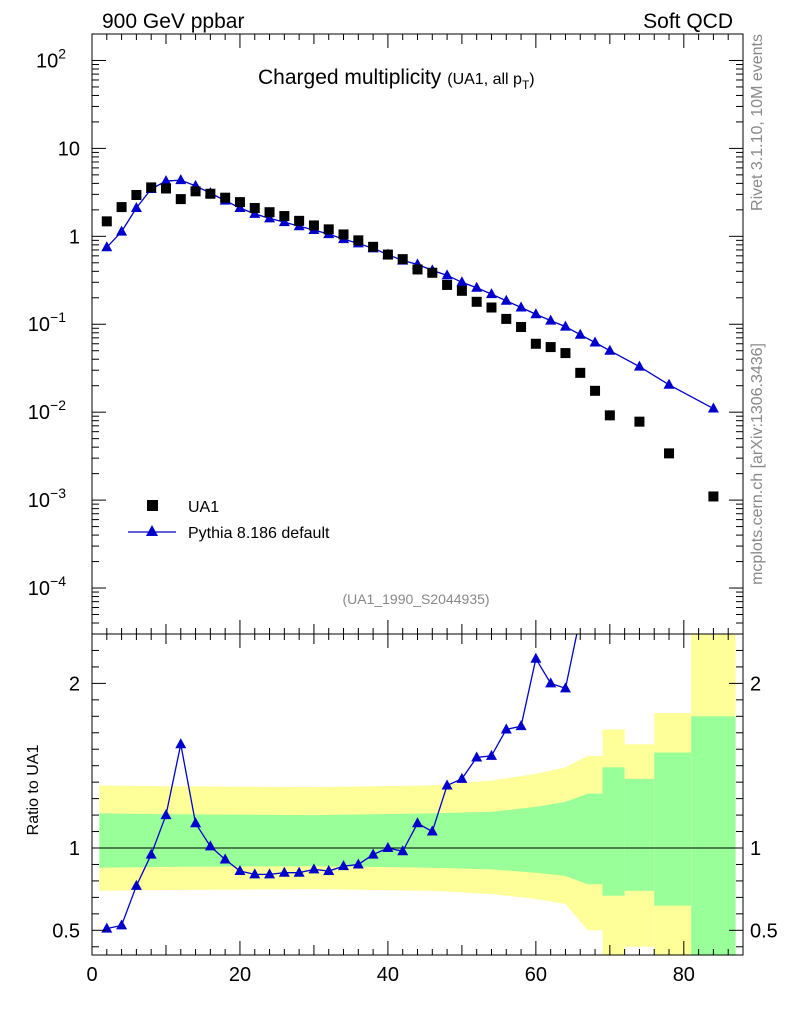  What do you see at coordinates (415, 599) in the screenshot?
I see `analysis-label: (UA1_1990_S2044935)` at bounding box center [415, 599].